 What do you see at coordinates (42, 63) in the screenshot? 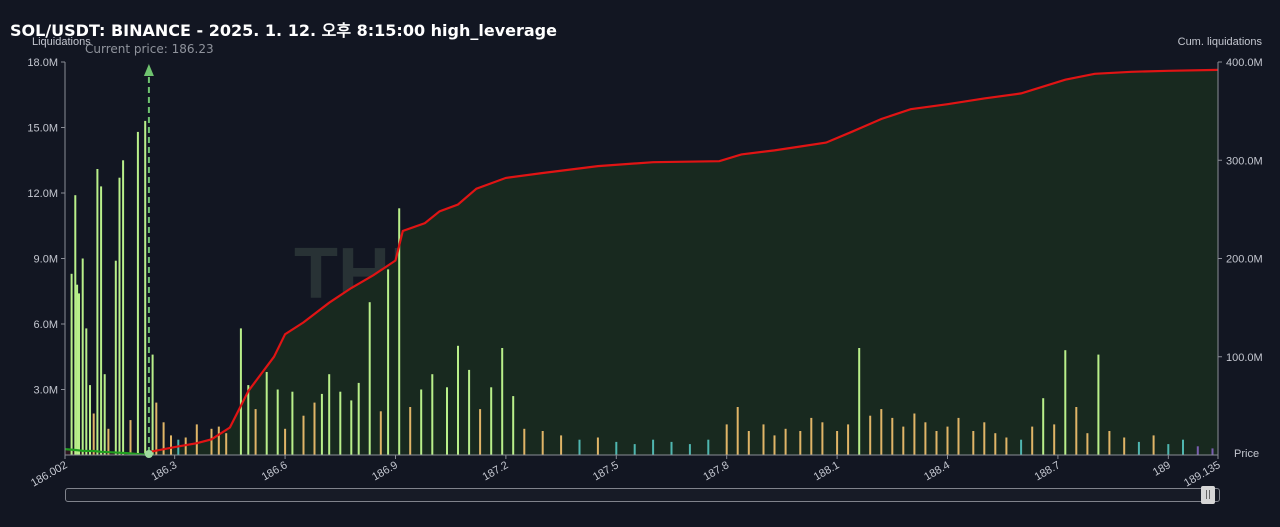
I see `y-left-tick-label: 18.0M` at bounding box center [42, 63].